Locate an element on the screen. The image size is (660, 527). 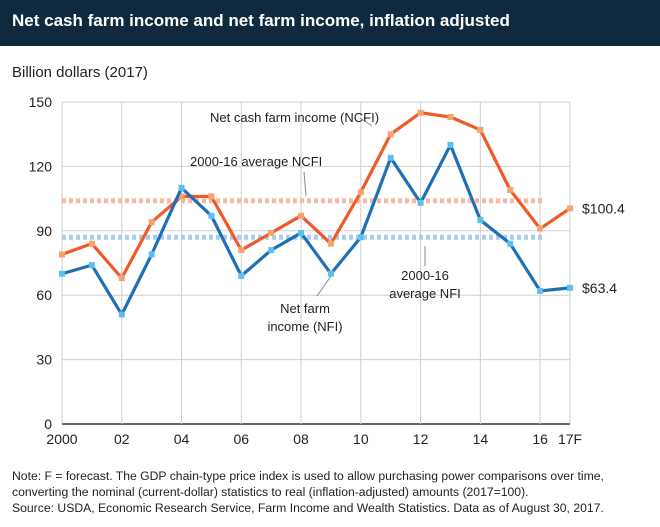
y-tick-label: 90 is located at coordinates (44, 231).